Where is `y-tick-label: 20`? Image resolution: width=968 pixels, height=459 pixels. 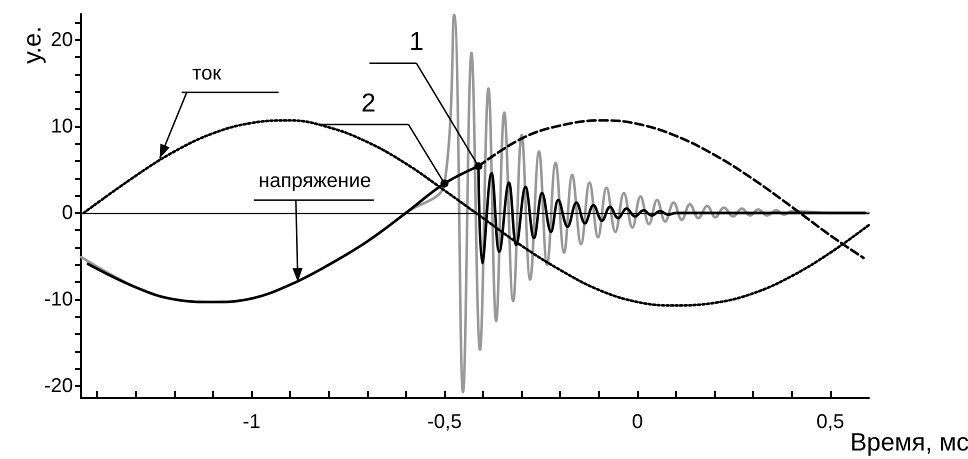 y-tick-label: 20 is located at coordinates (61, 39).